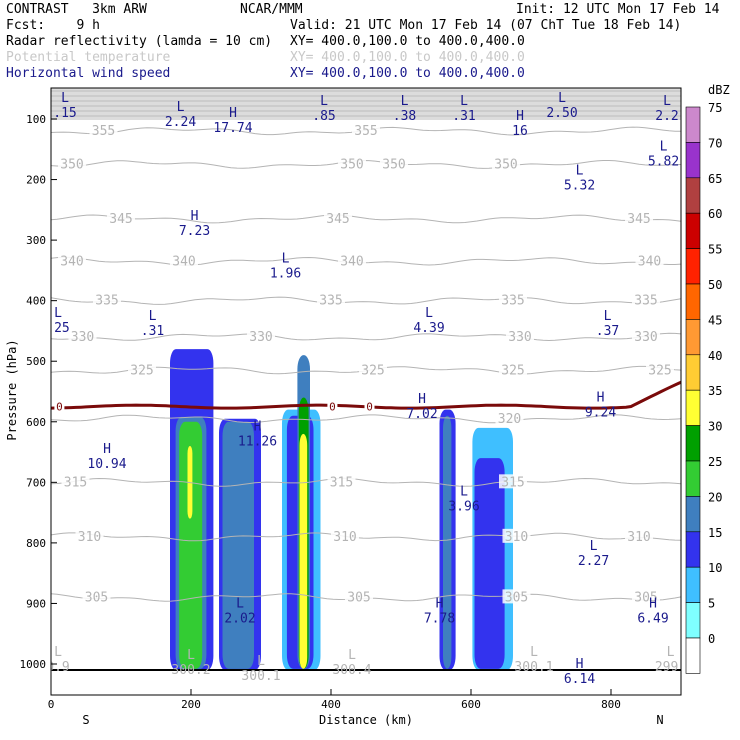  I want to click on wind-value: 7.02, so click(421, 414).